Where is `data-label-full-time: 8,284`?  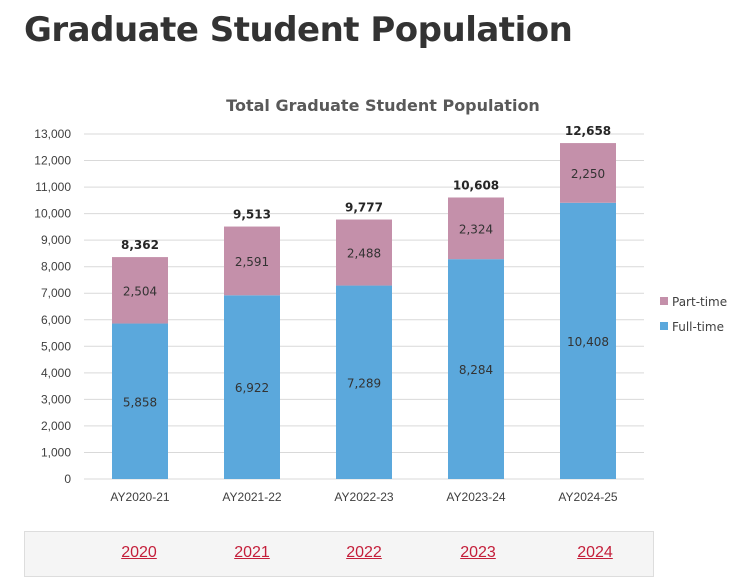
data-label-full-time: 8,284 is located at coordinates (476, 370).